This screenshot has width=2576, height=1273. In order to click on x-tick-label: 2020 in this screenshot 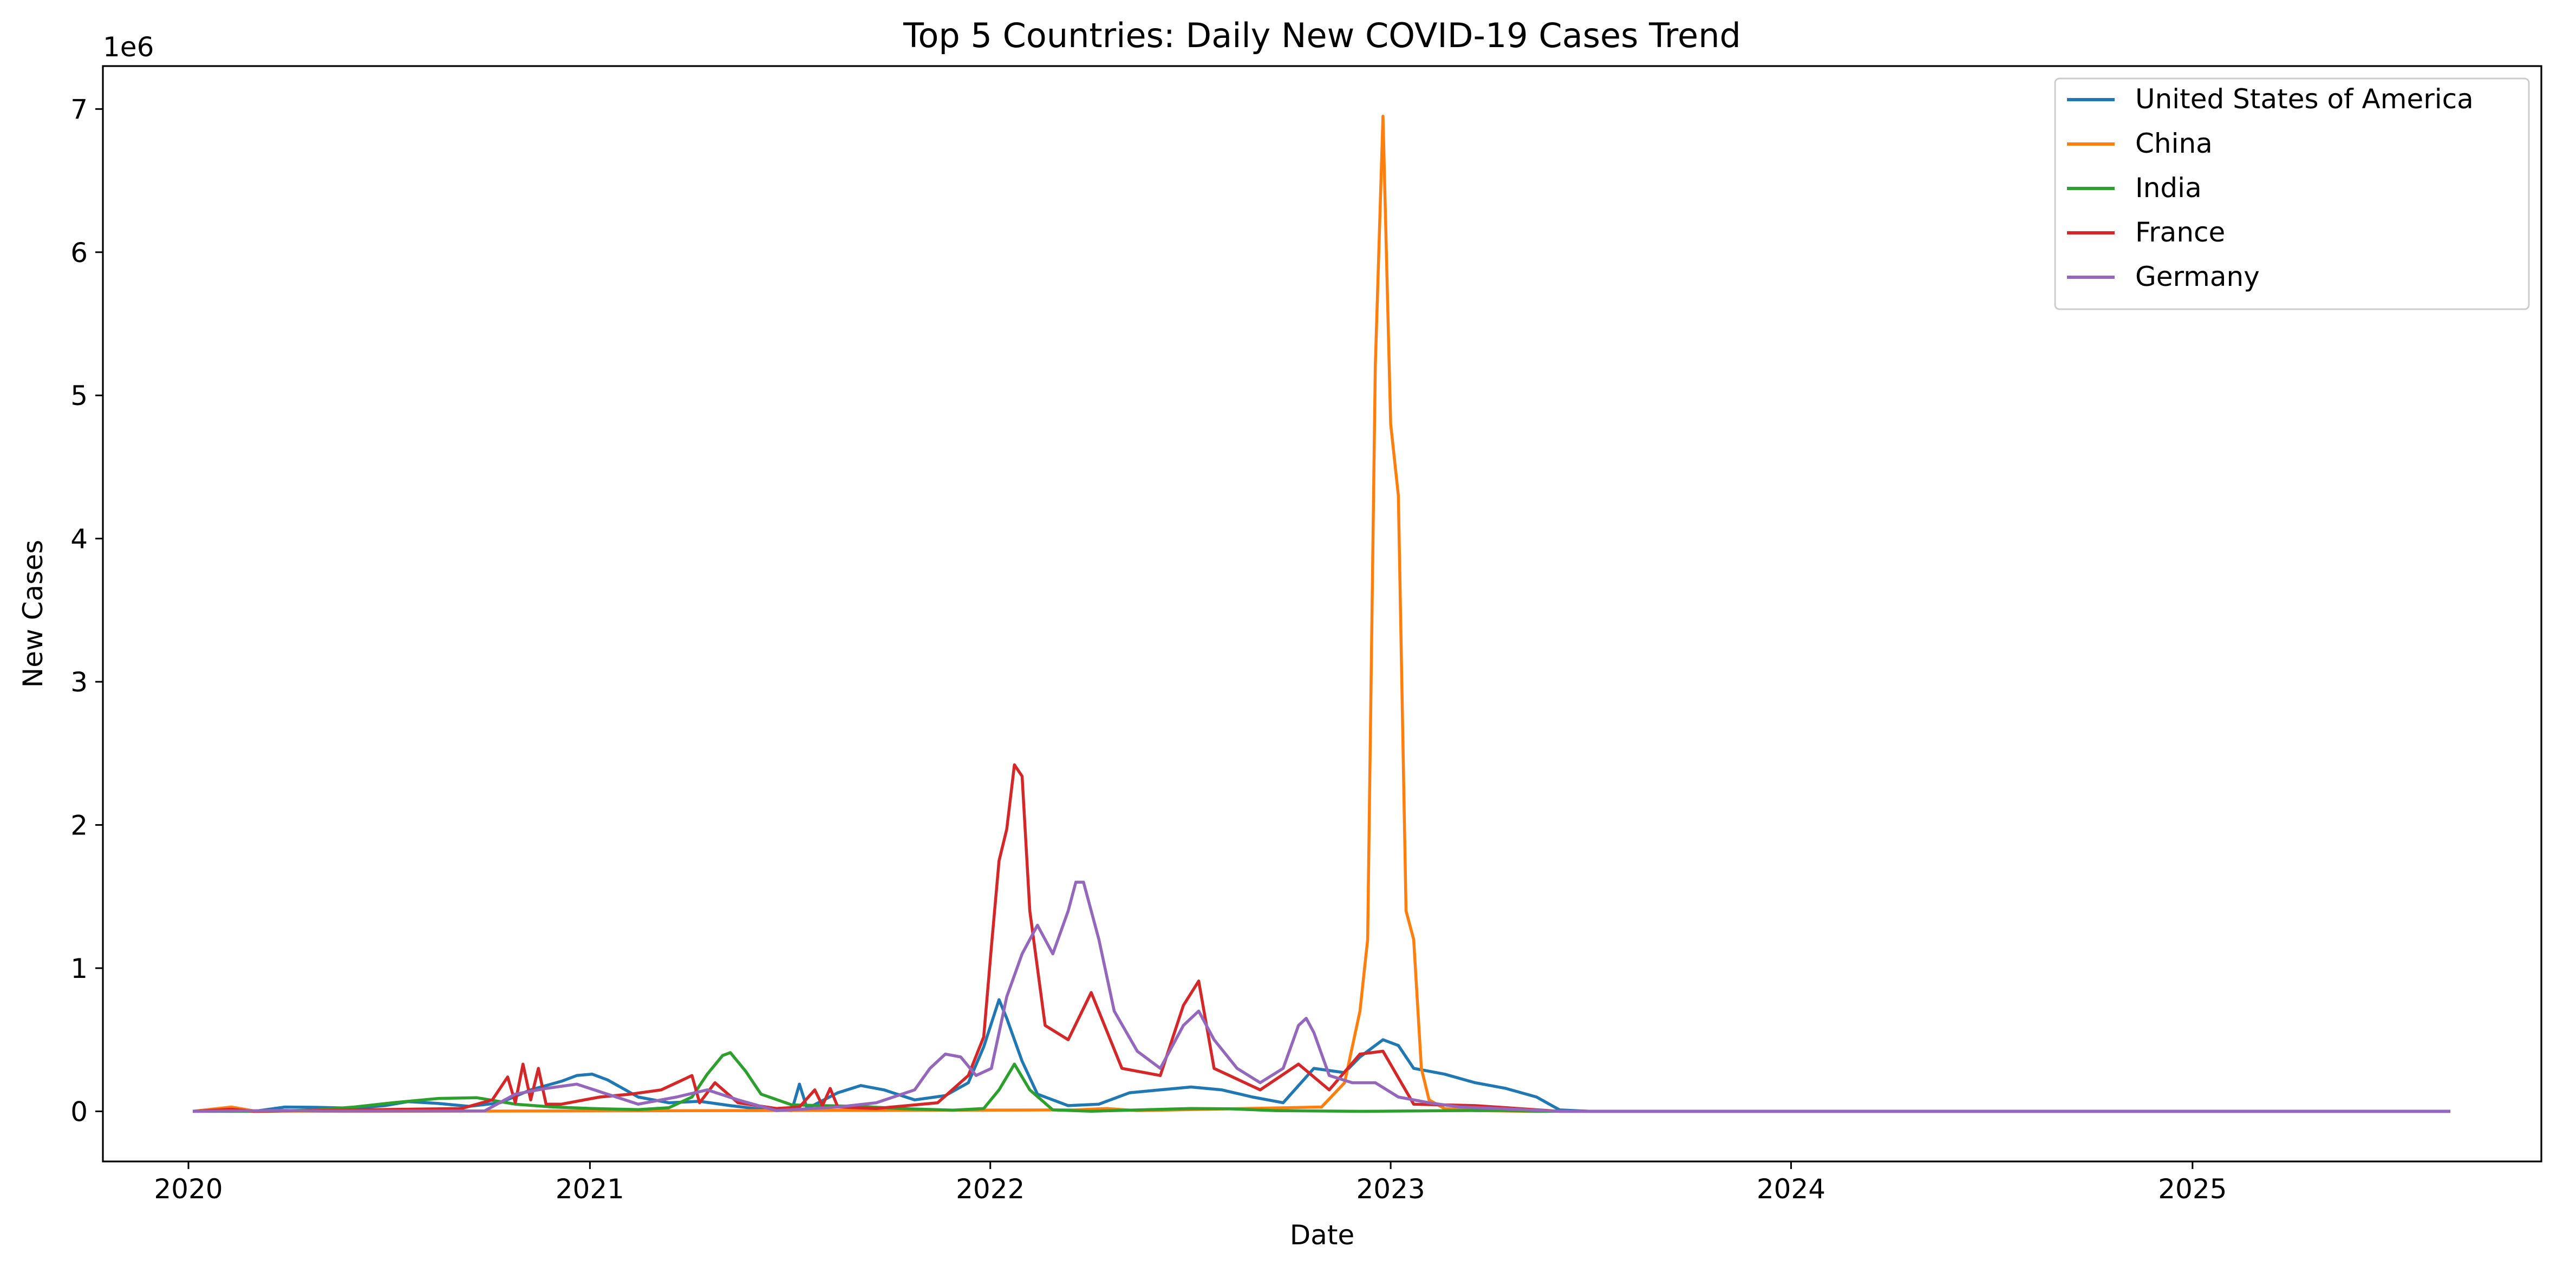, I will do `click(188, 1189)`.